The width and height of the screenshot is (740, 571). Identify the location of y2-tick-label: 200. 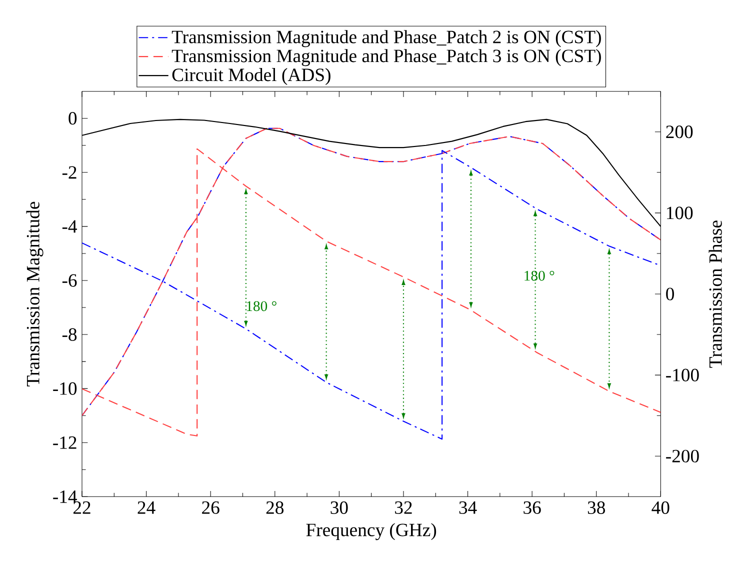
(679, 132).